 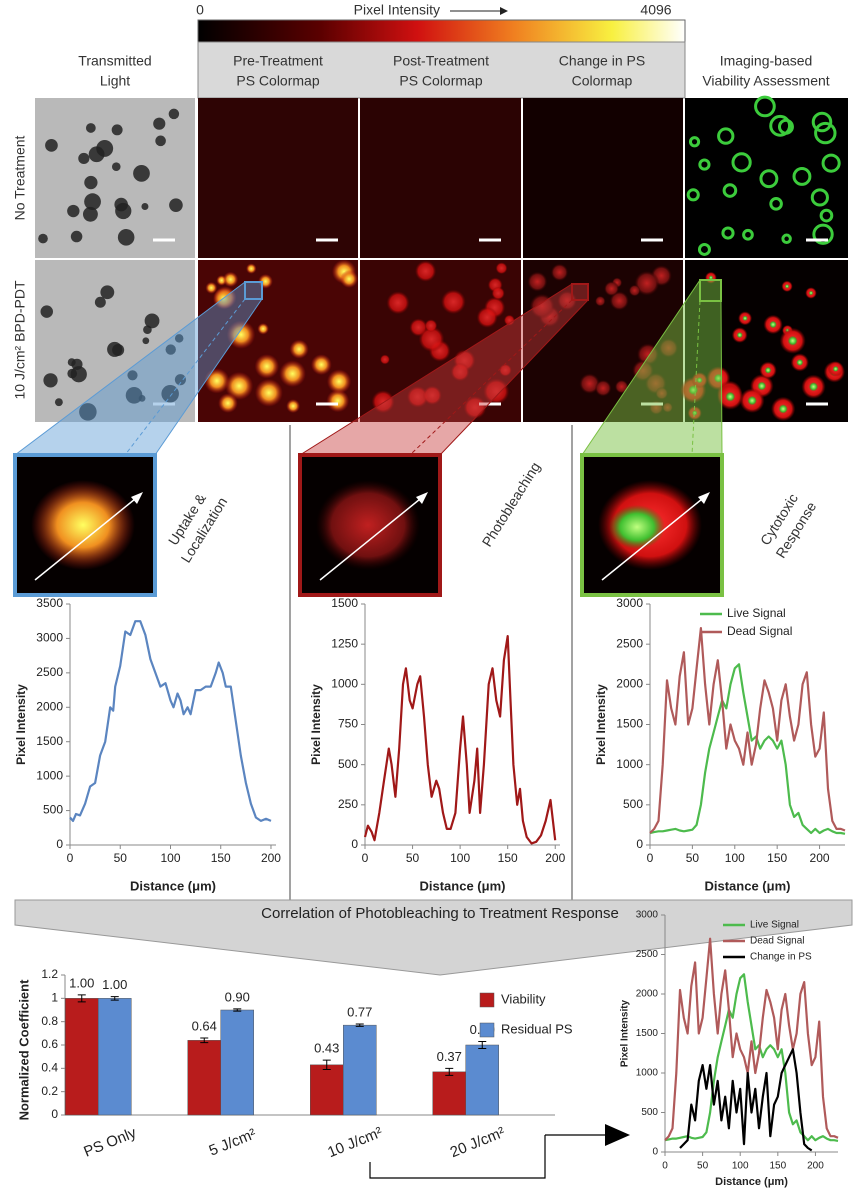 What do you see at coordinates (654, 537) in the screenshot?
I see `profile-arrow` at bounding box center [654, 537].